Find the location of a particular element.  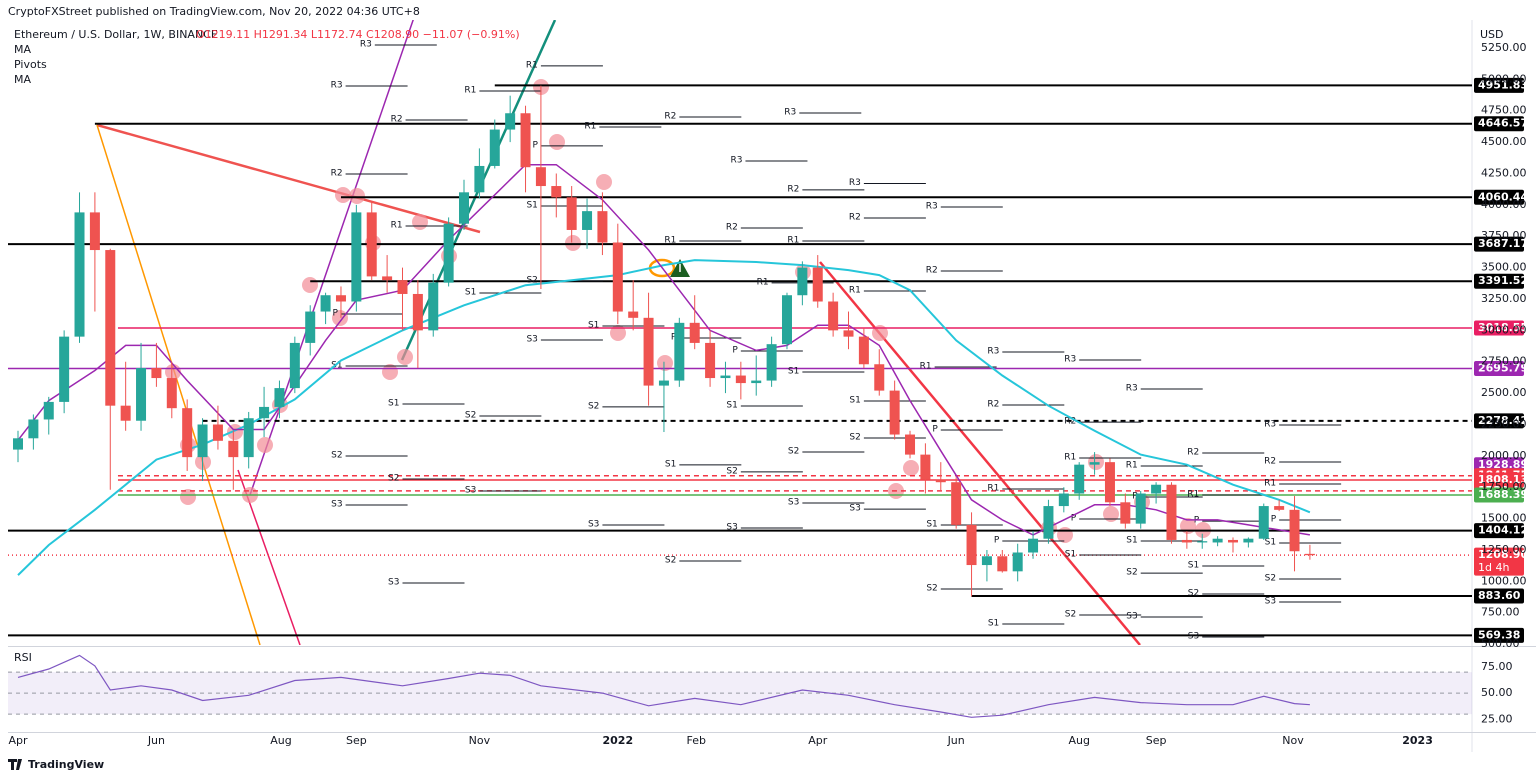

y-tick-label: 3500.00 is located at coordinates (1504, 267).